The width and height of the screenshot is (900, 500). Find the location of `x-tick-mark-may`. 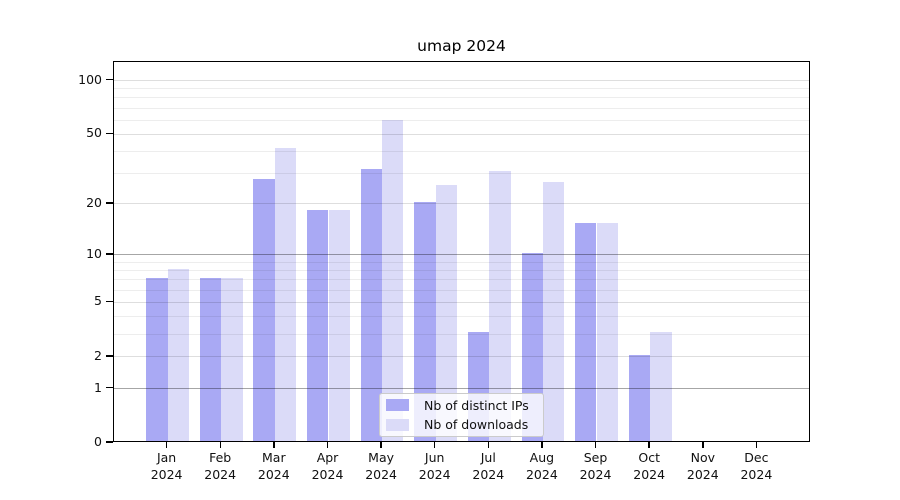

x-tick-mark-may is located at coordinates (381, 445).